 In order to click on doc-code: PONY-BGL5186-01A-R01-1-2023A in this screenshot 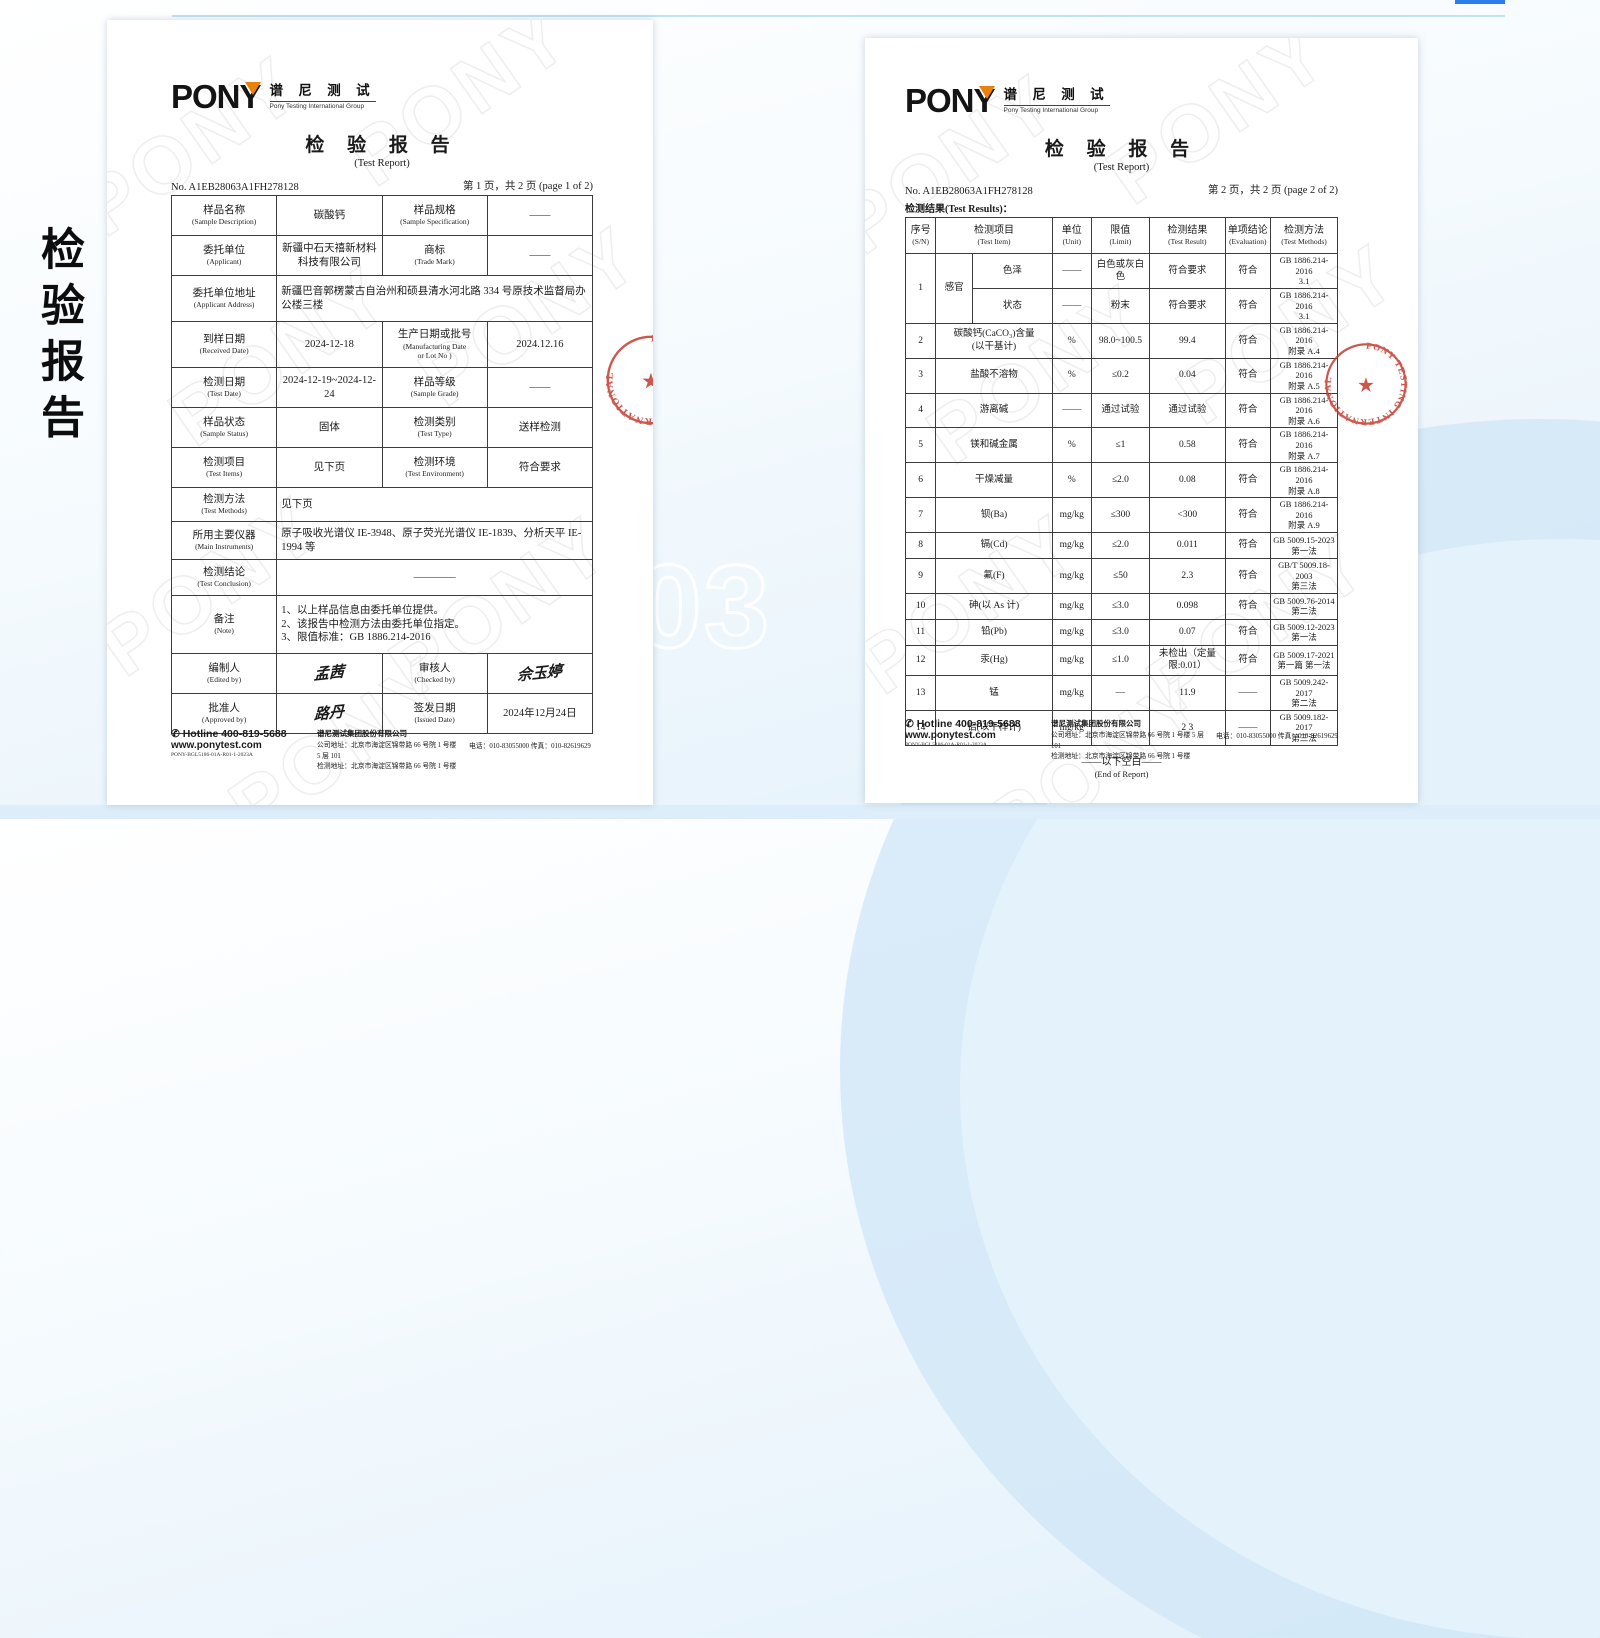, I will do `click(946, 745)`.